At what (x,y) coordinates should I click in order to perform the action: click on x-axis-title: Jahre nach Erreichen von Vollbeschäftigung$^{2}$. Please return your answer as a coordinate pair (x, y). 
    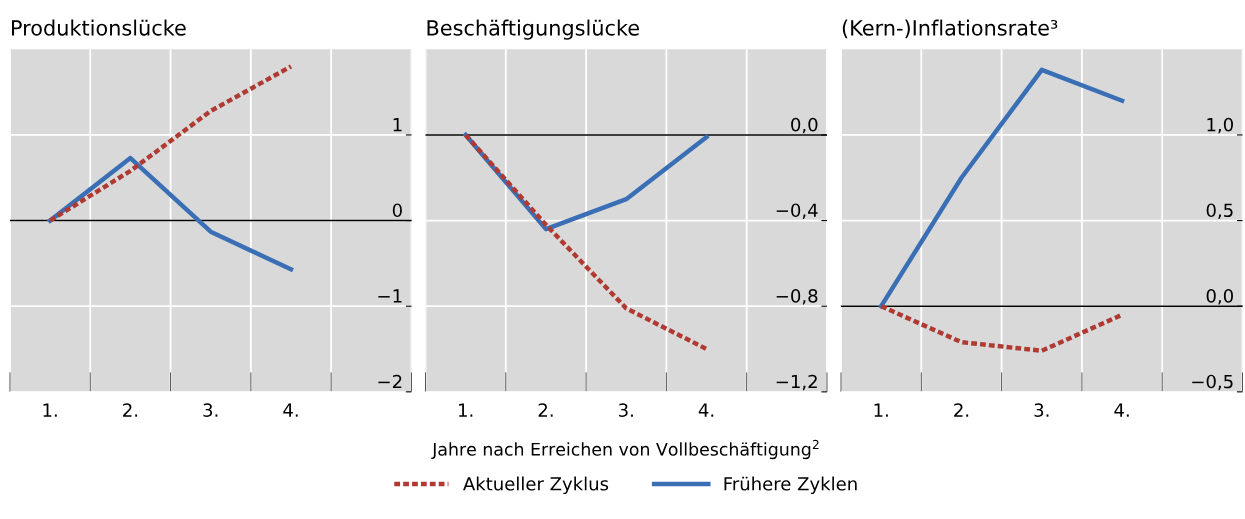
    Looking at the image, I should click on (625, 449).